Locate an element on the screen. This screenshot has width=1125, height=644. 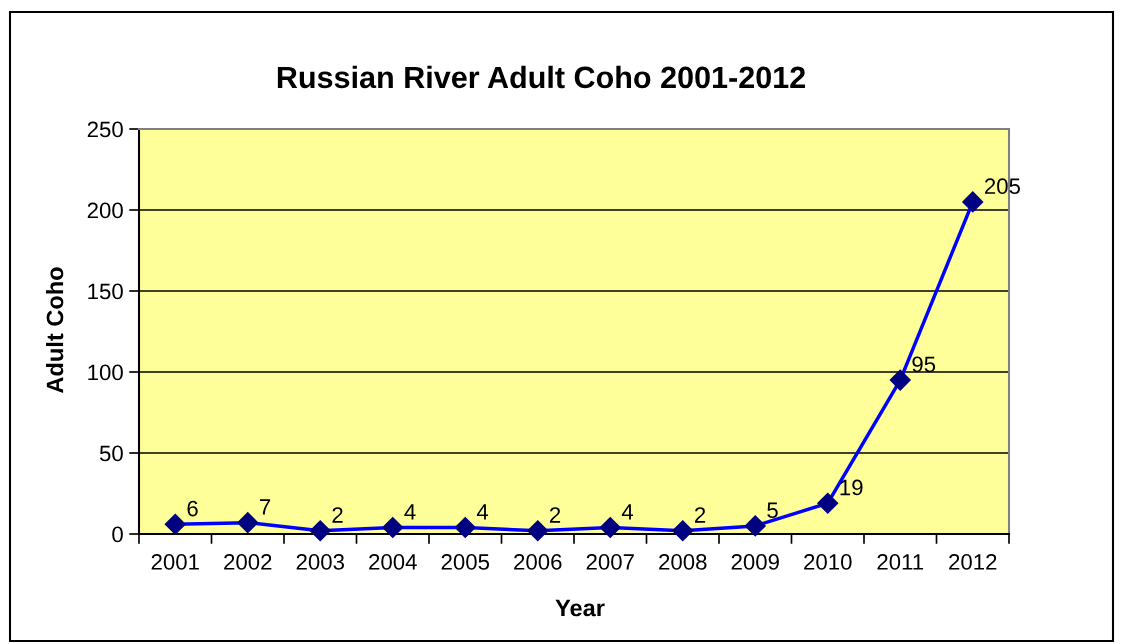
x-tick-label: 2007 is located at coordinates (610, 562).